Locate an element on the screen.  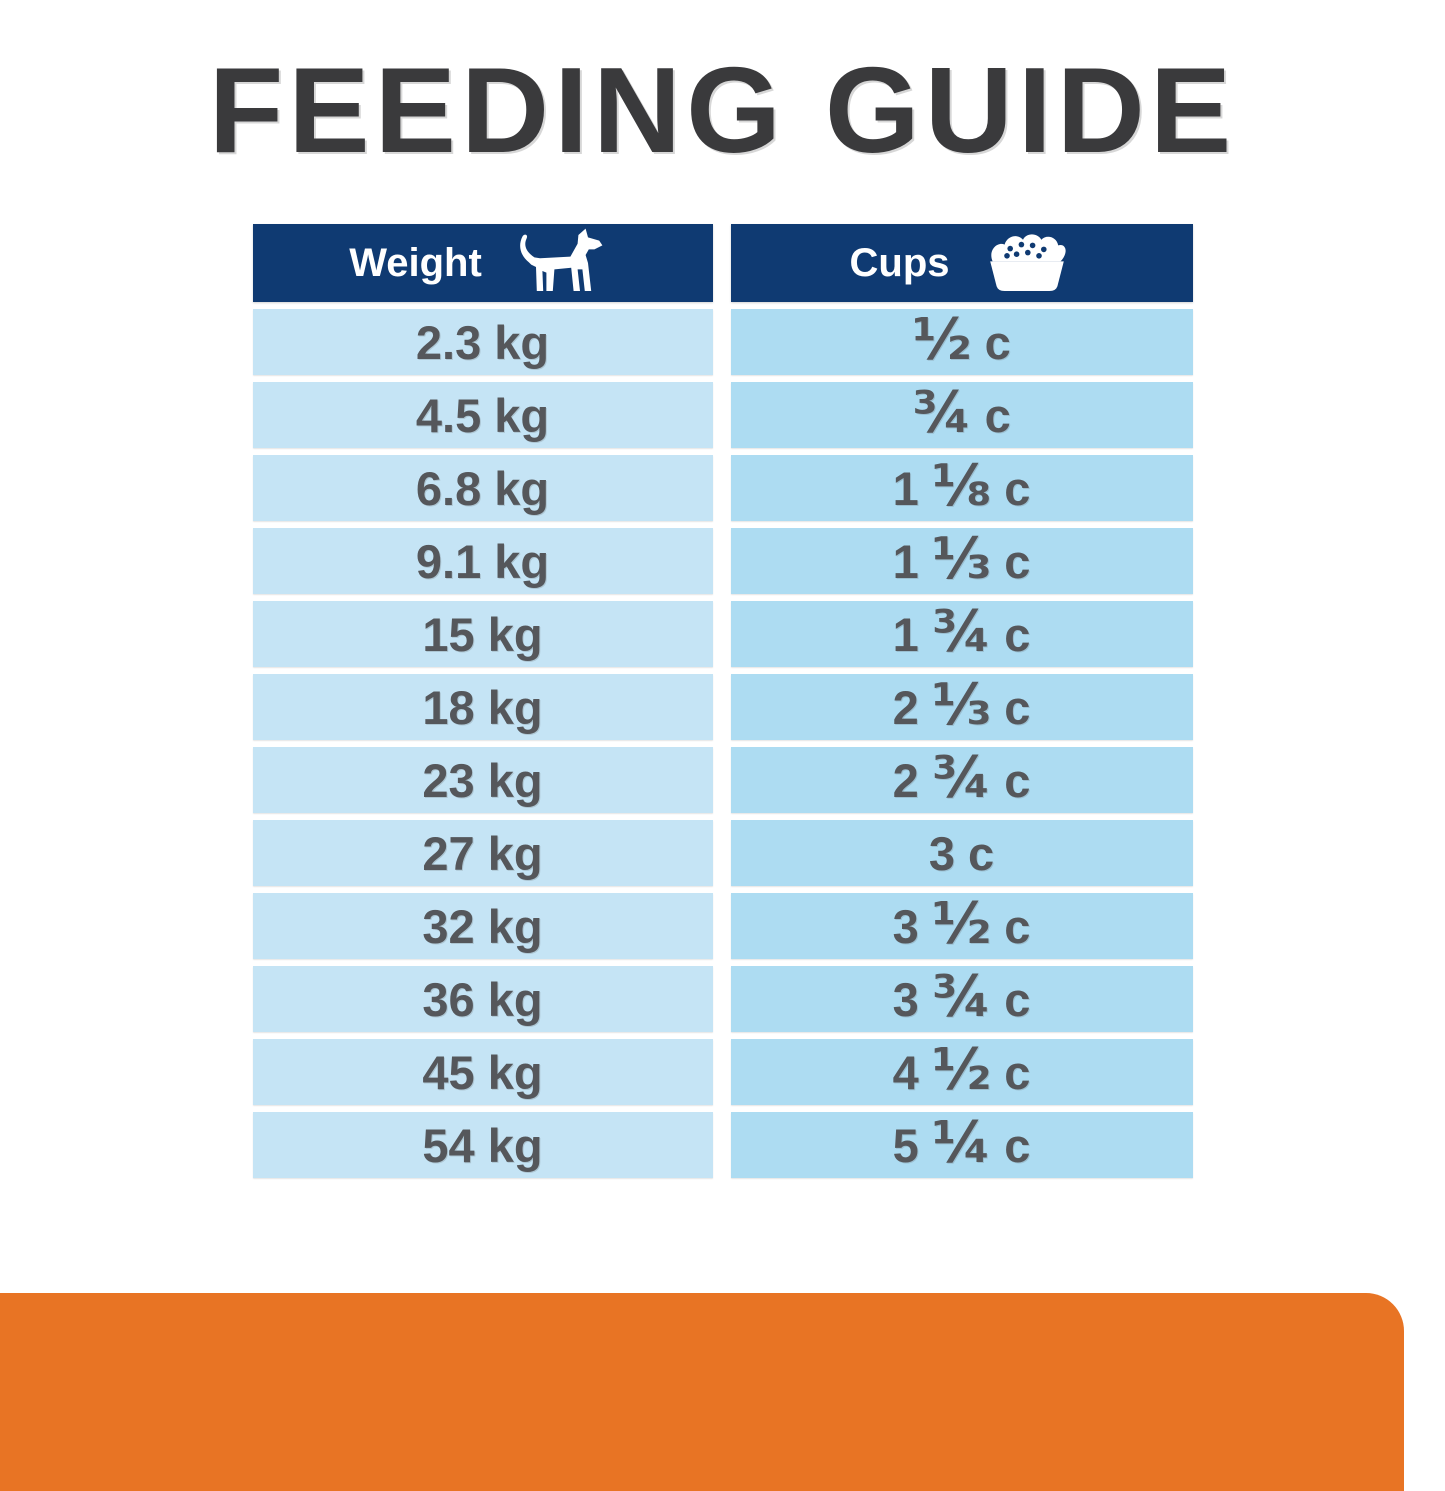
dog-icon is located at coordinates (561, 260).